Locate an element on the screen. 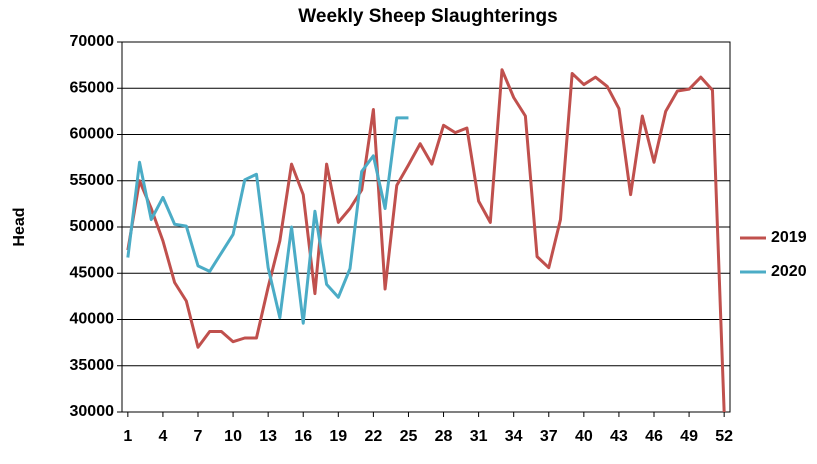 The width and height of the screenshot is (817, 464). x-tick-label: 40 is located at coordinates (584, 436).